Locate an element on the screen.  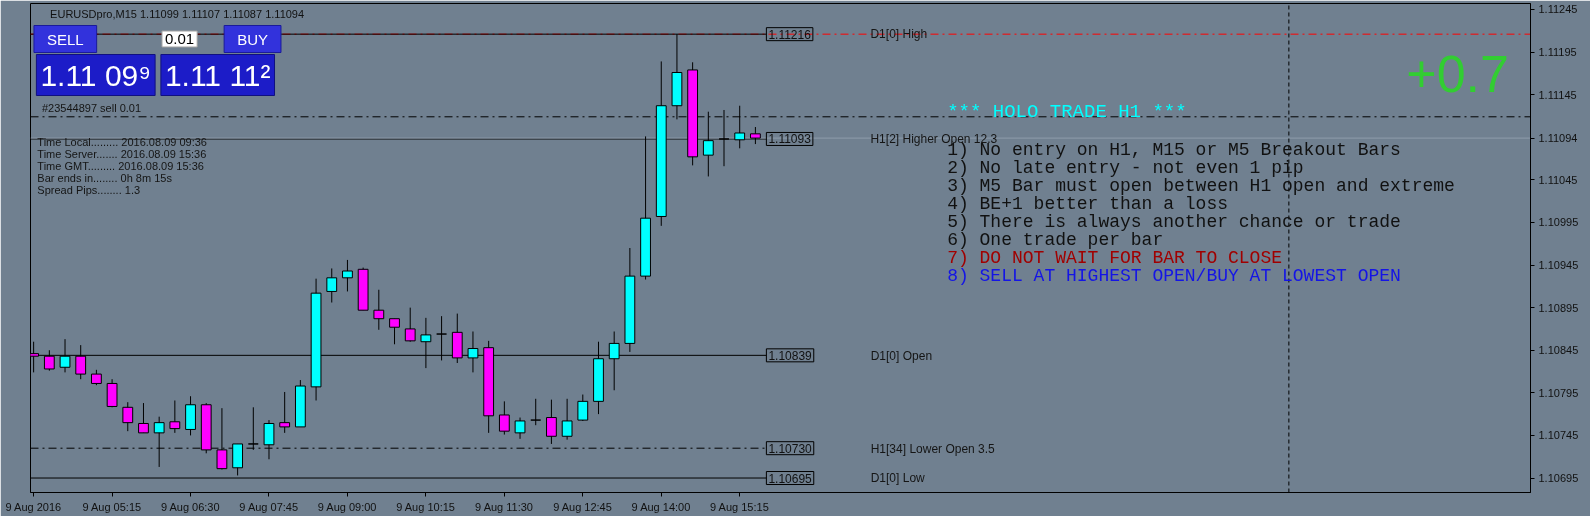
y-tick-label: 1.11195 is located at coordinates (1557, 52).